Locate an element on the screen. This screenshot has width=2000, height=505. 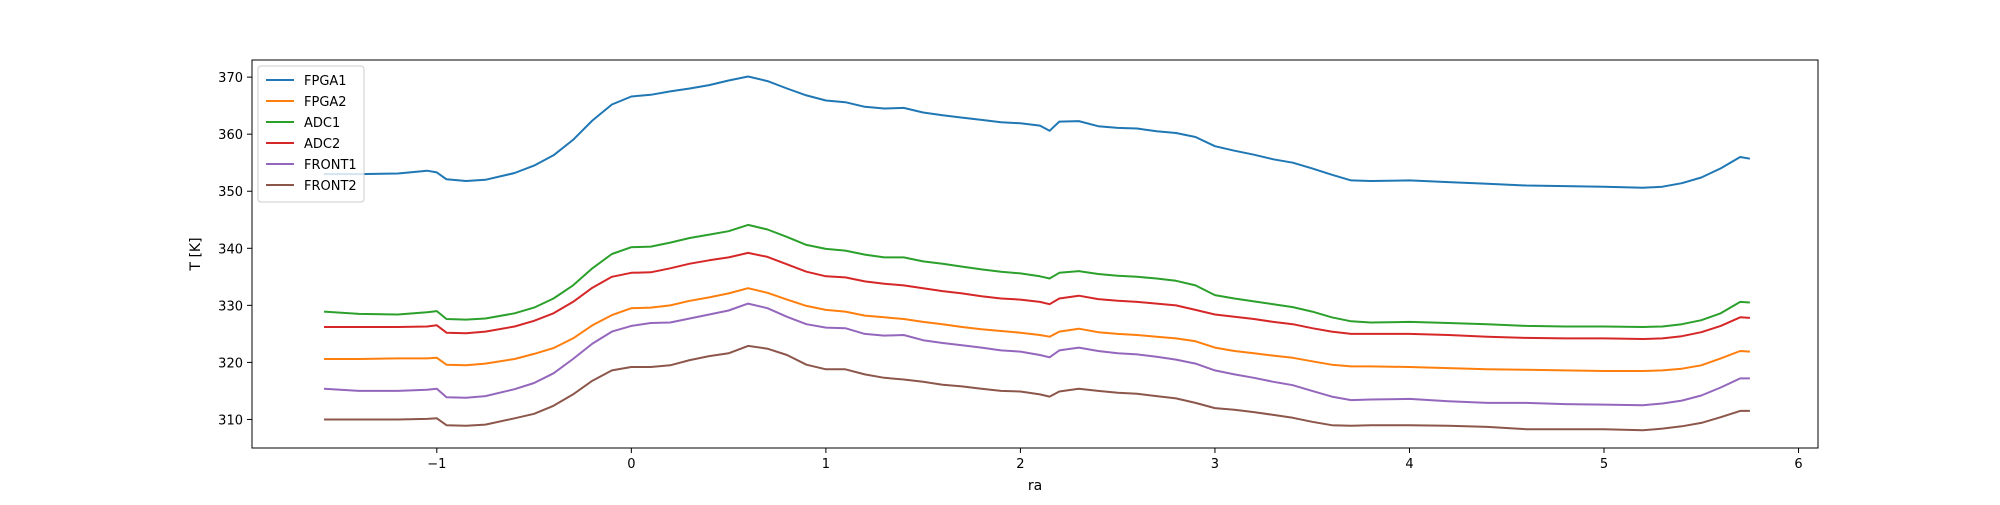
y-tick-label: 350 is located at coordinates (230, 192).